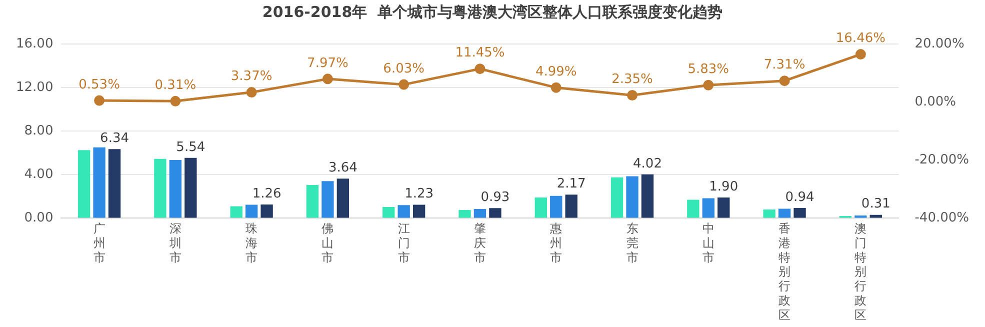 Image resolution: width=985 pixels, height=327 pixels. I want to click on data-label: 3.64, so click(343, 168).